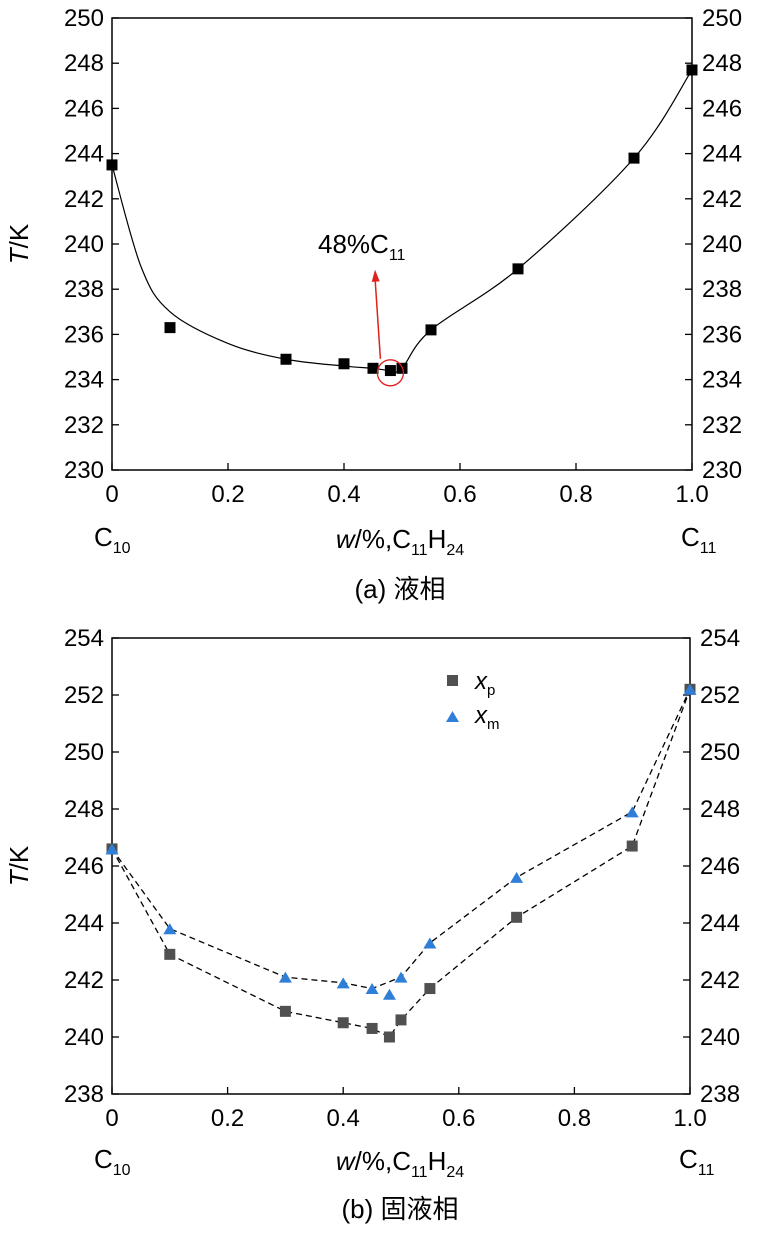 Image resolution: width=758 pixels, height=1234 pixels. Describe the element at coordinates (452, 716) in the screenshot. I see `legend-xm-marker` at that location.